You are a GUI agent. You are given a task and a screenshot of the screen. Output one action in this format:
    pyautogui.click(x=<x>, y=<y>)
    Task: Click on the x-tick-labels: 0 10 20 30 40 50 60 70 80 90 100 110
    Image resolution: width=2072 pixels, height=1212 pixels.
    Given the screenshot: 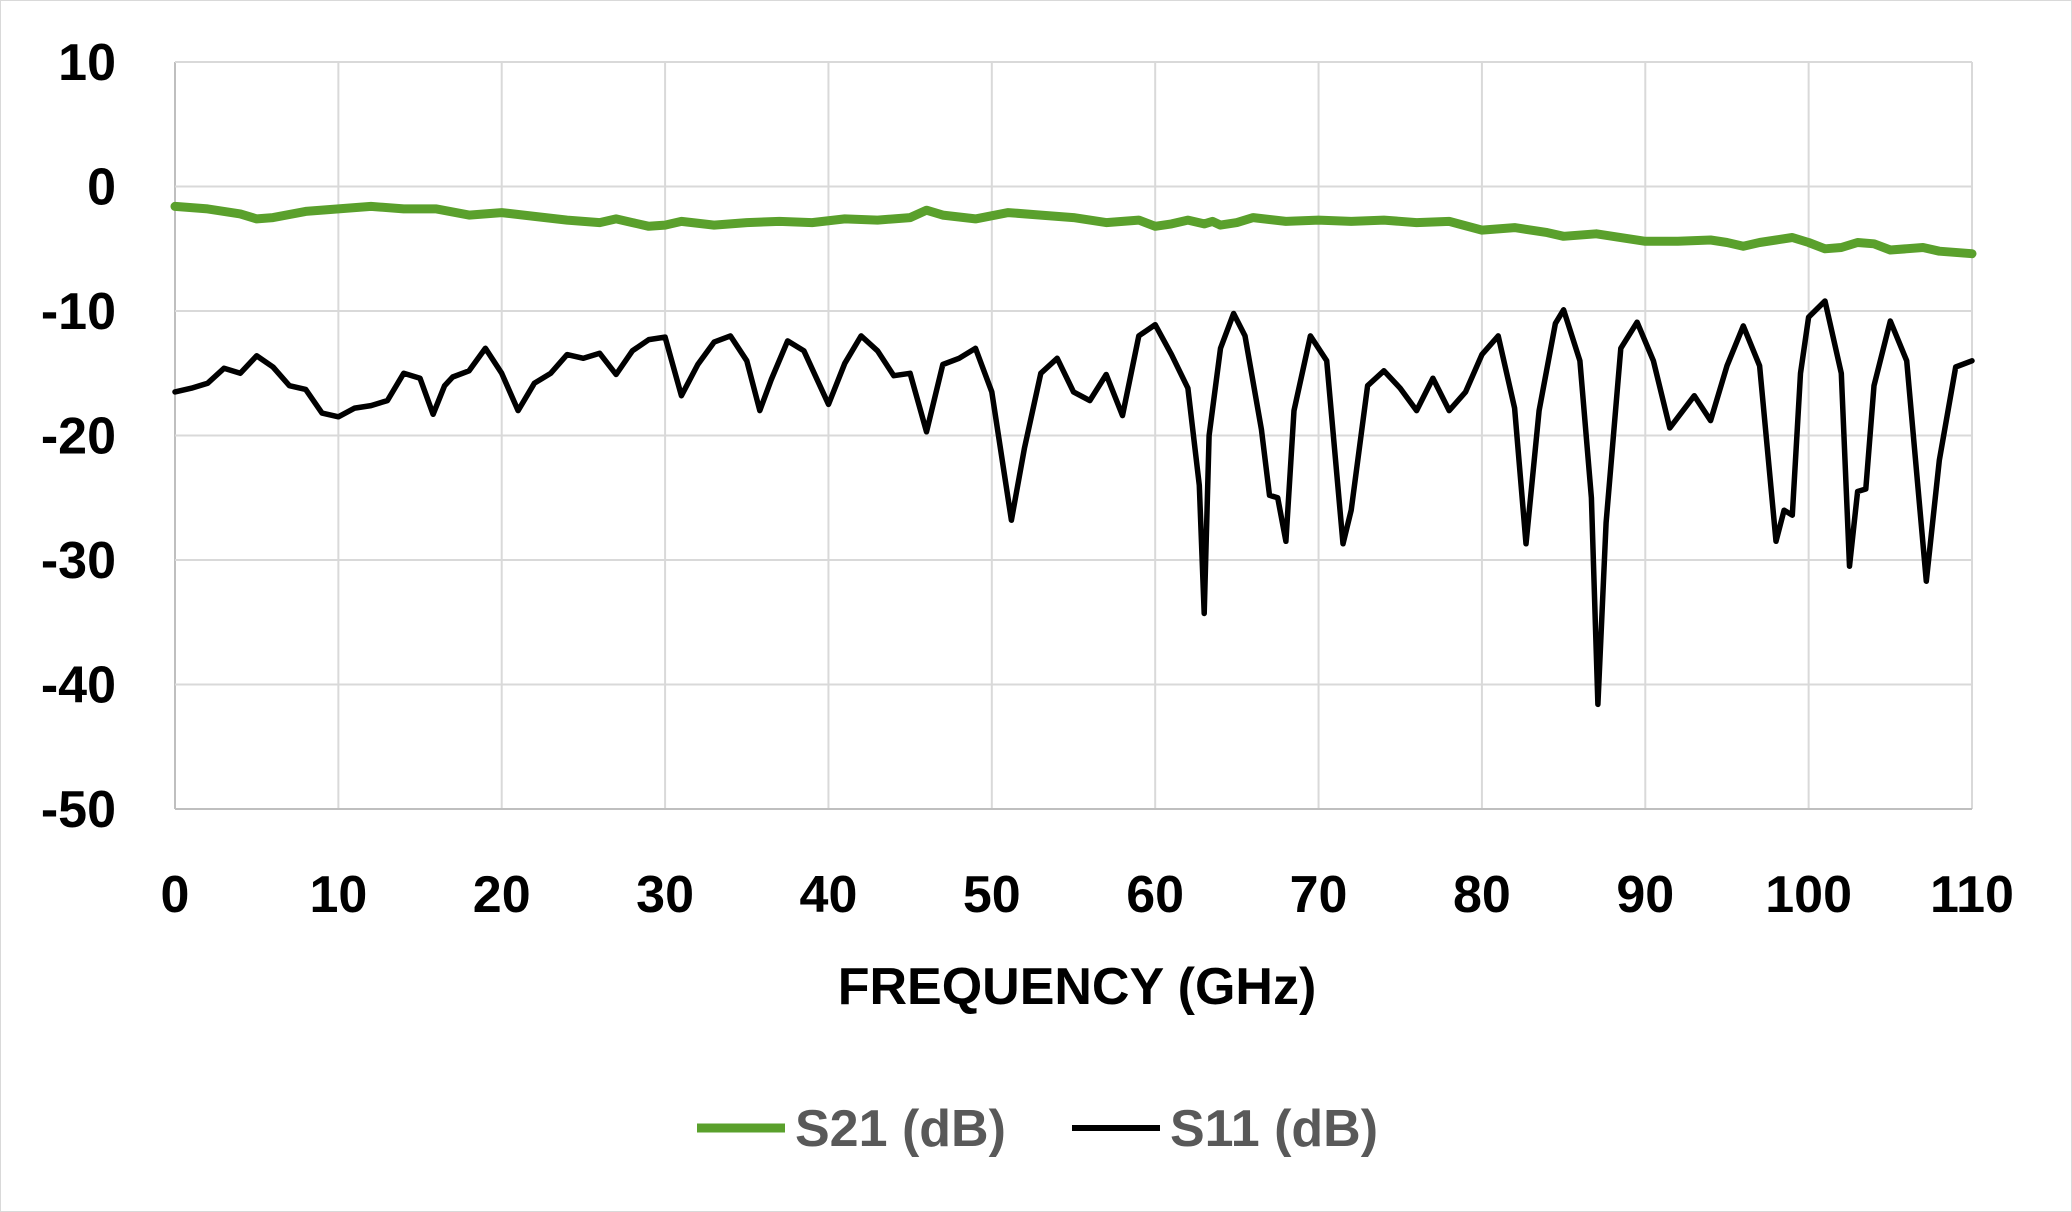 What is the action you would take?
    pyautogui.click(x=1087, y=895)
    